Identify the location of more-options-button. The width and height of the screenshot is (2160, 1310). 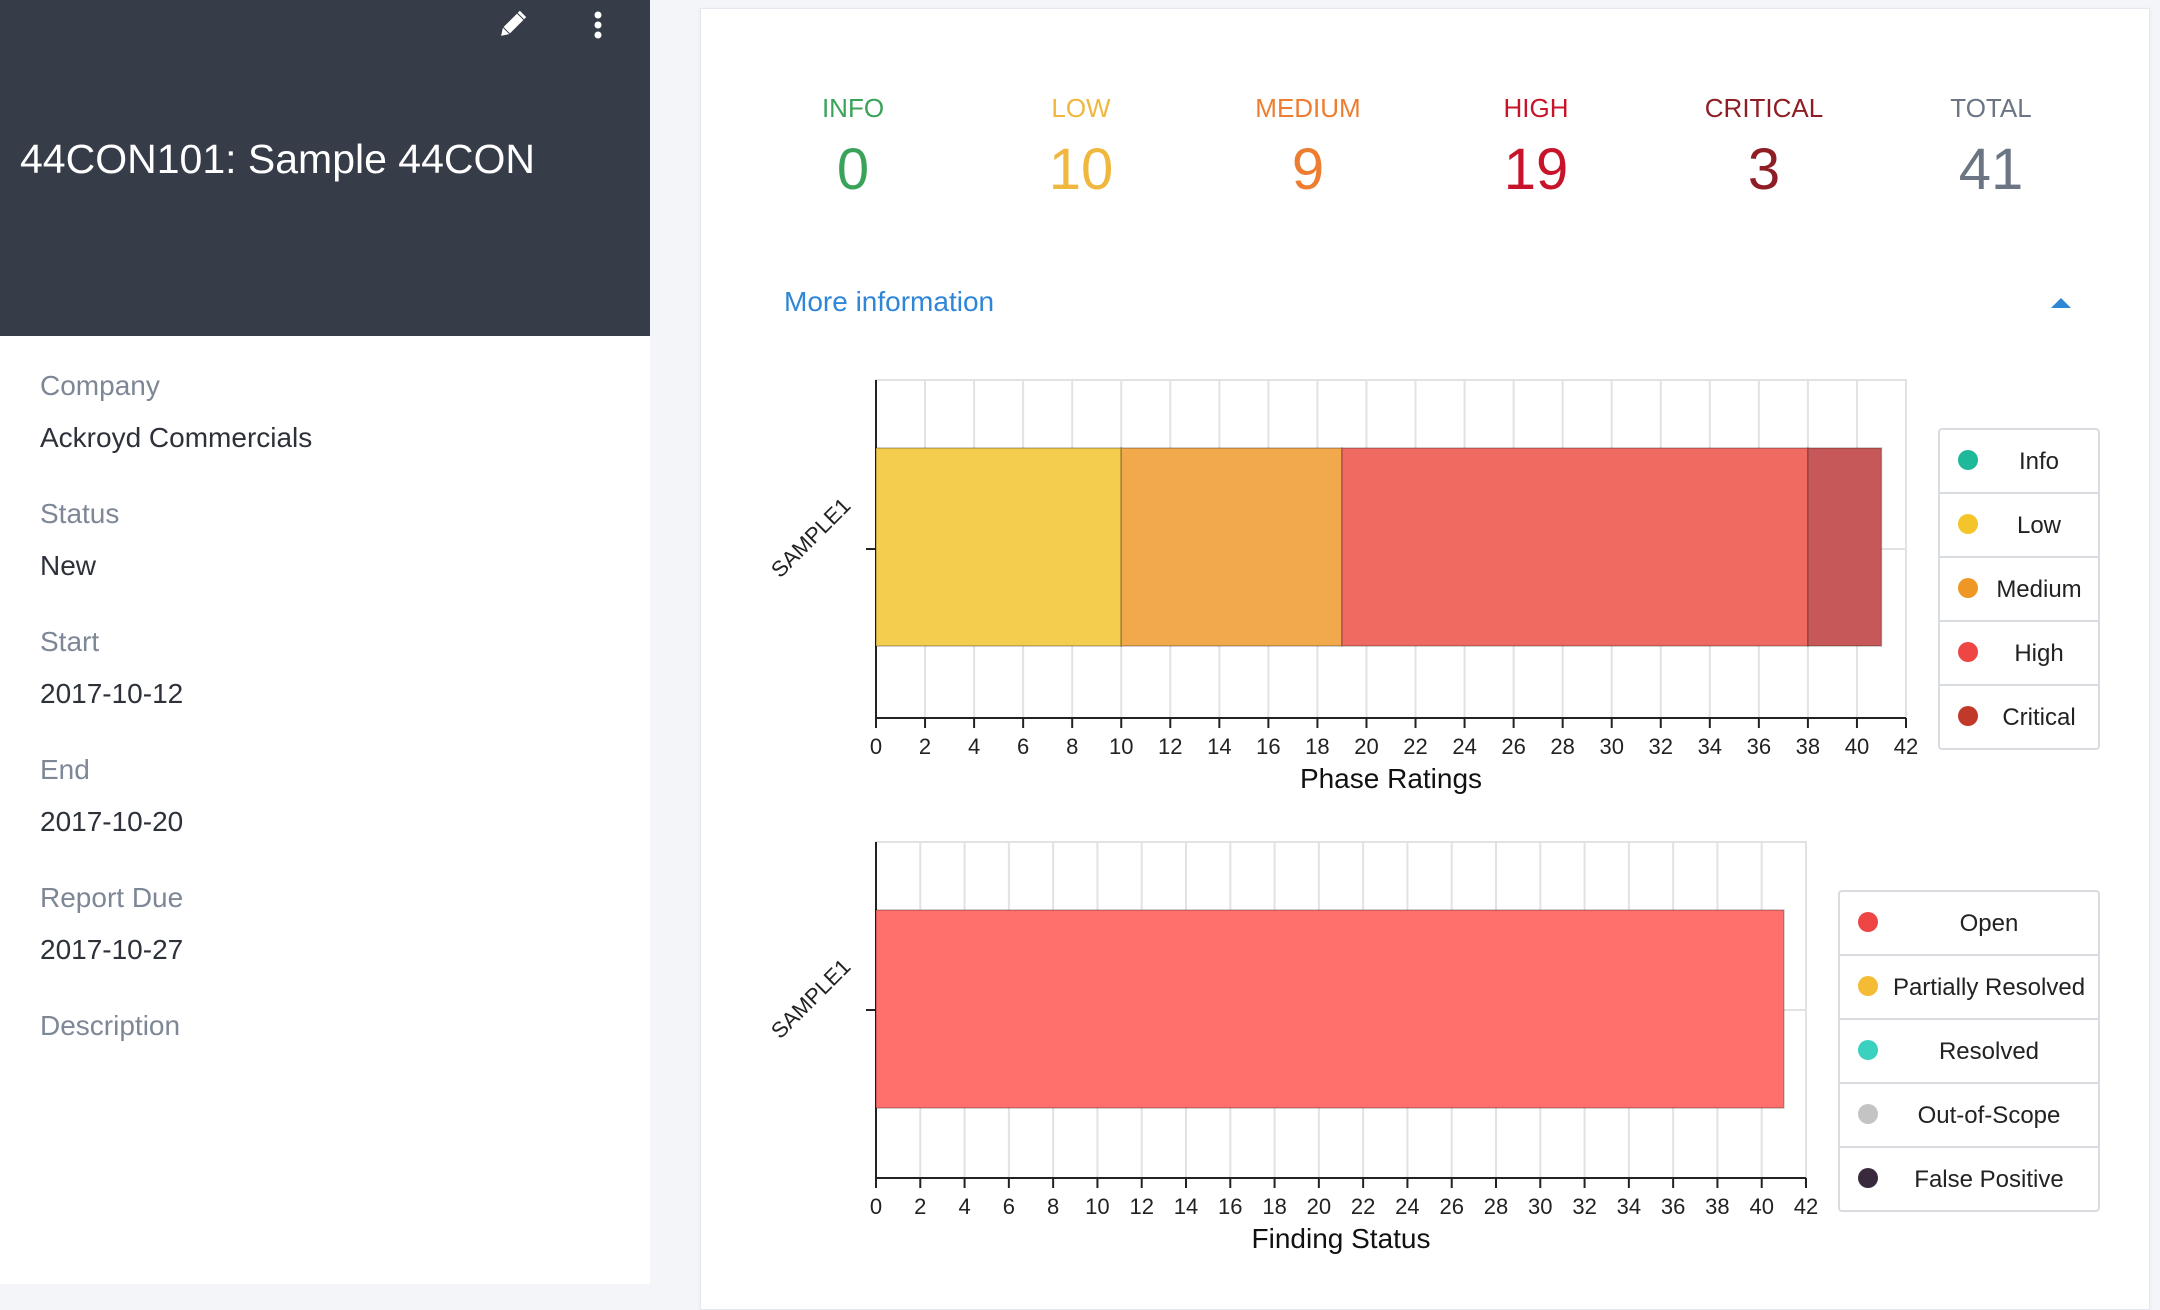
(598, 26).